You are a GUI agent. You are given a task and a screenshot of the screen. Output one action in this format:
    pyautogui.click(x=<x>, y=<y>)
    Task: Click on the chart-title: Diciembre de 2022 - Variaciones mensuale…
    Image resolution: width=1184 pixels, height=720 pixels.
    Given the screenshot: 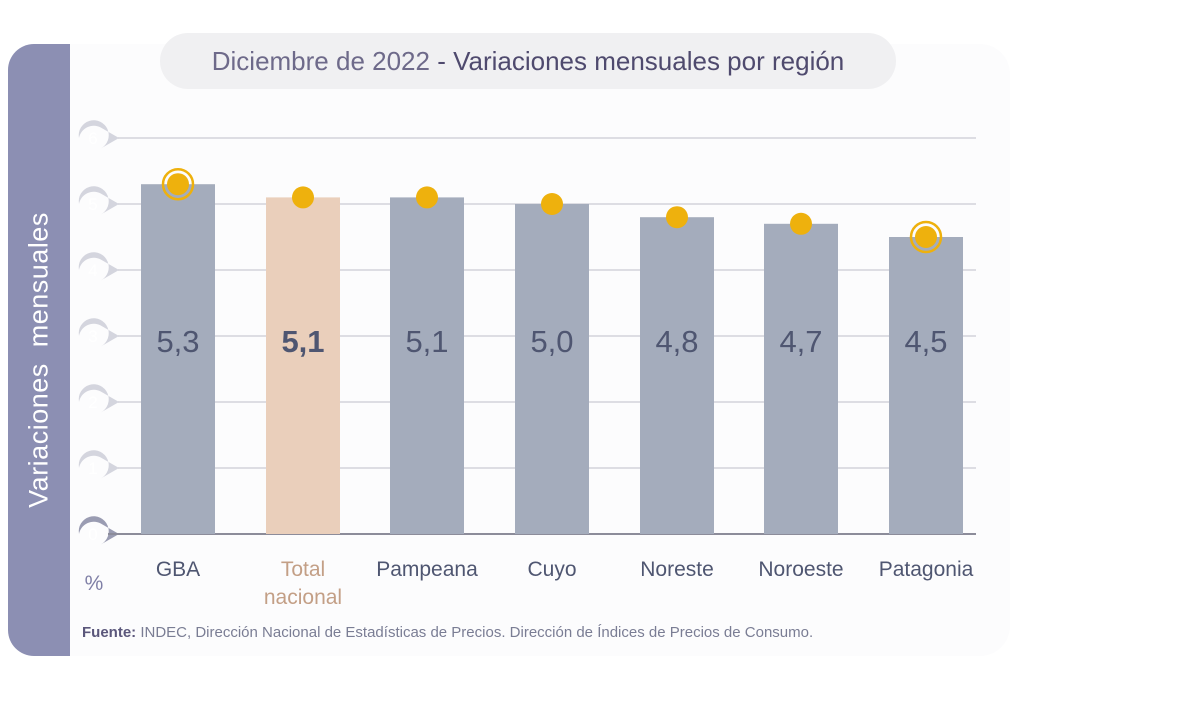 What is the action you would take?
    pyautogui.click(x=528, y=61)
    